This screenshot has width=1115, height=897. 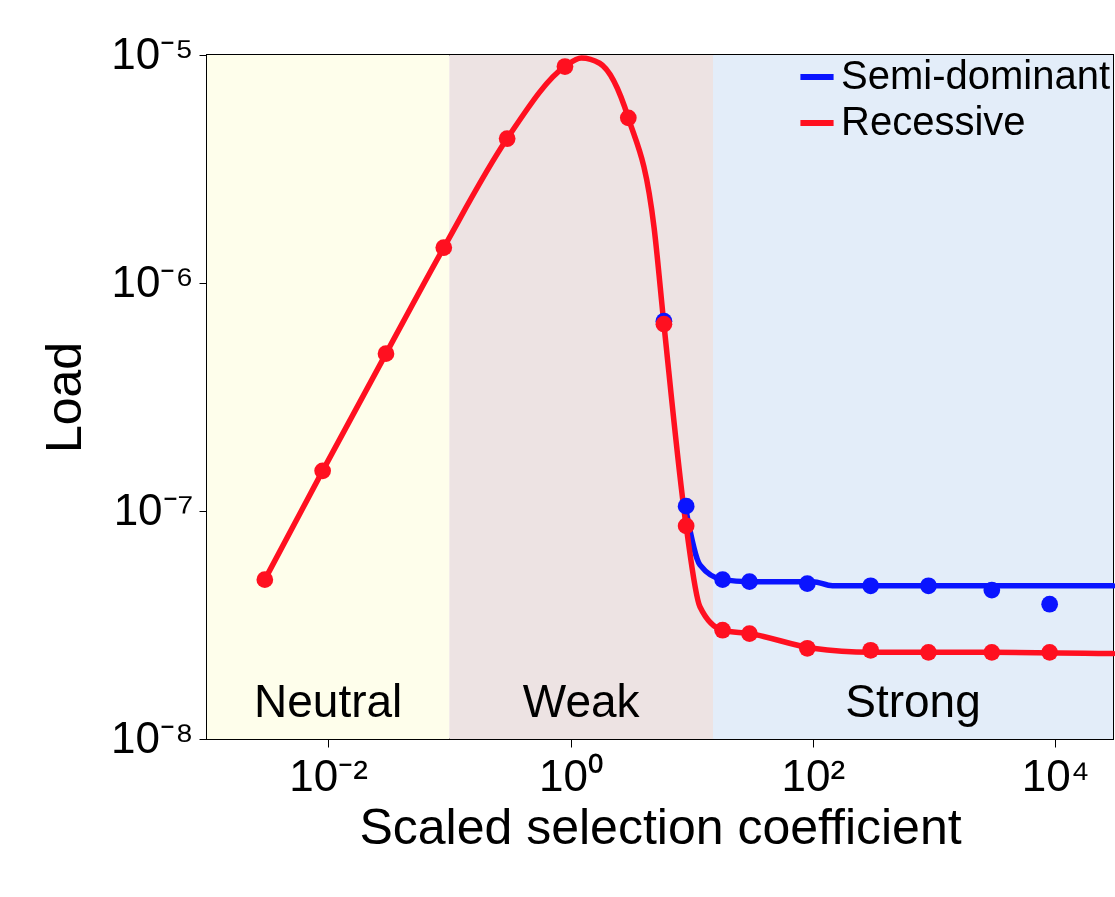 I want to click on y-tick-label: 10⁻⁶, so click(x=152, y=281).